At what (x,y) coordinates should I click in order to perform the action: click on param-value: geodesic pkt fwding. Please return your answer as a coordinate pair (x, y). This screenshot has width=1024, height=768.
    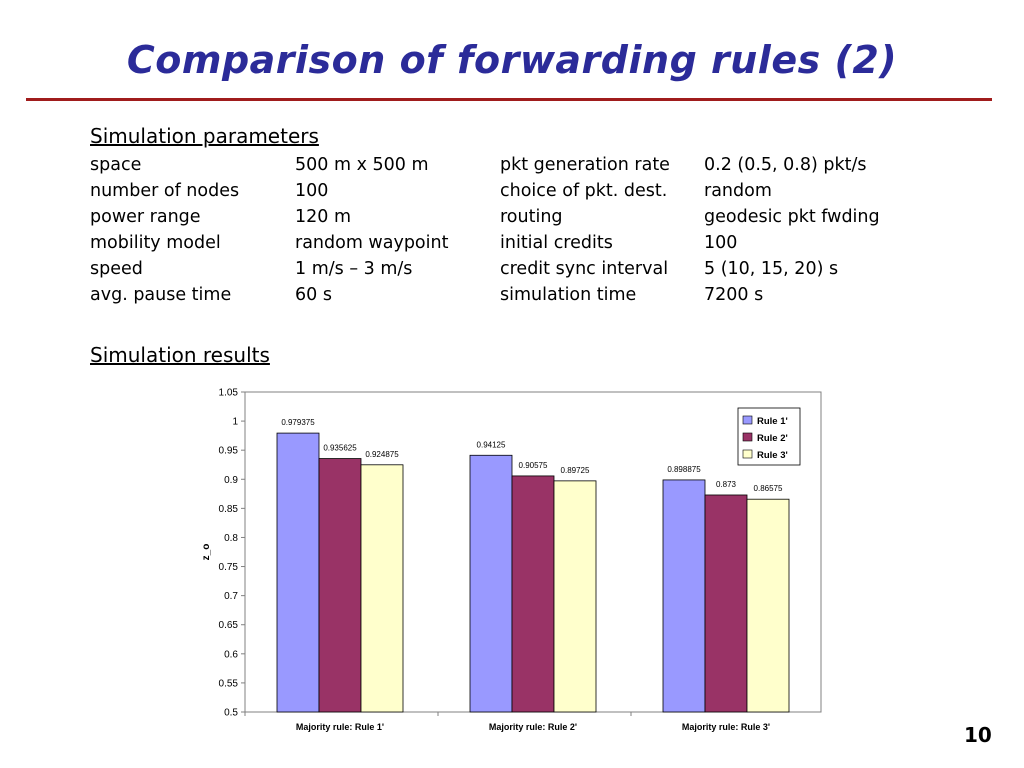
    Looking at the image, I should click on (792, 217).